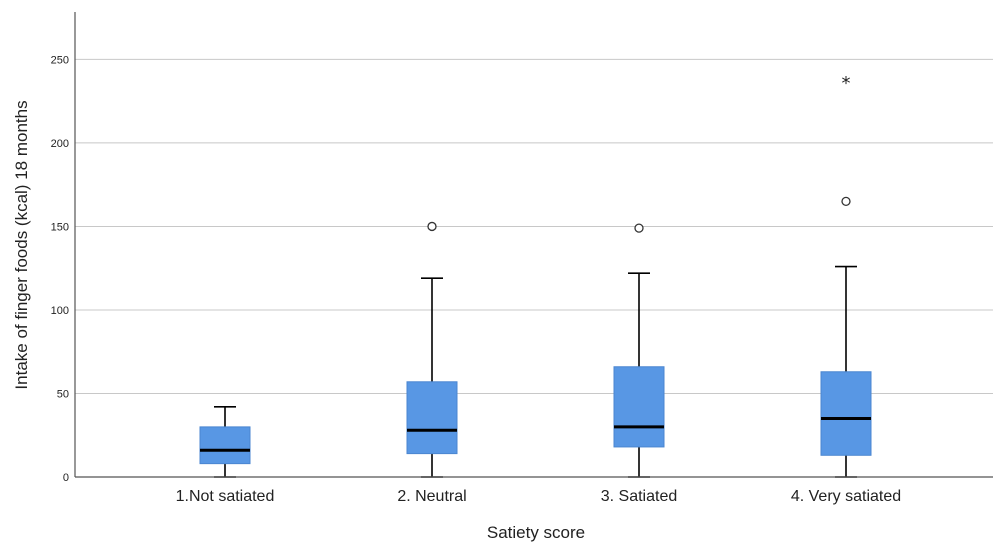  I want to click on x-axis-title: Satiety score, so click(536, 532).